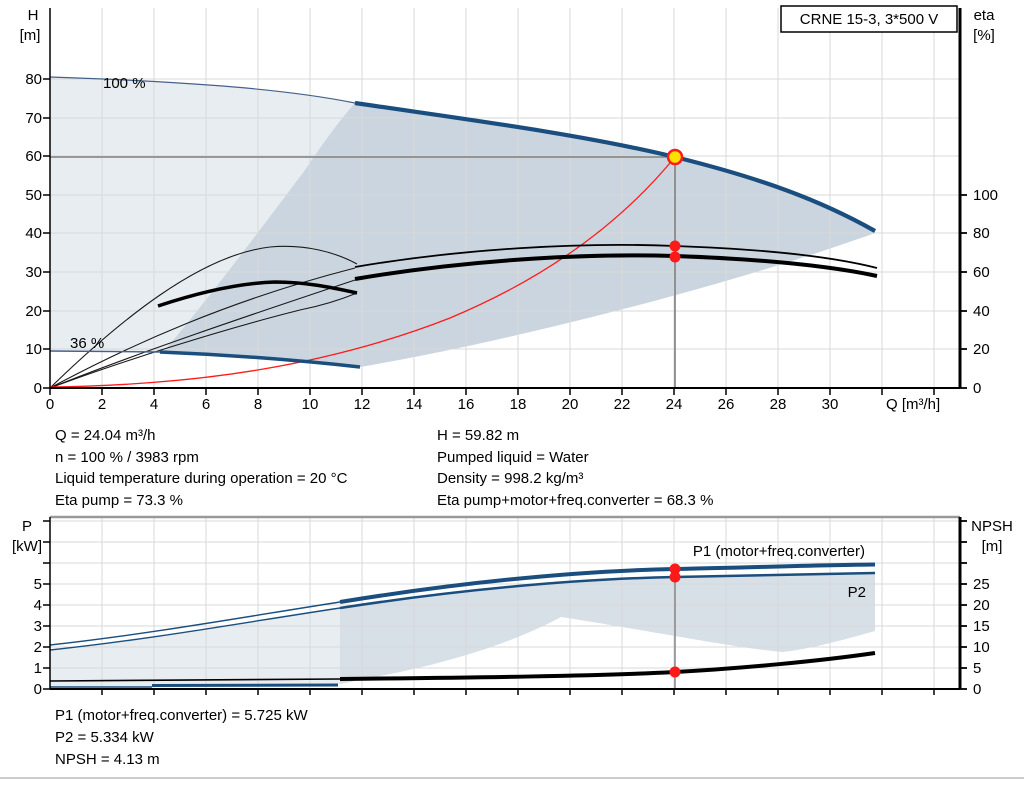 Image resolution: width=1024 pixels, height=786 pixels. I want to click on result-pumped-liquid: Pumped liquid = Water, so click(513, 457).